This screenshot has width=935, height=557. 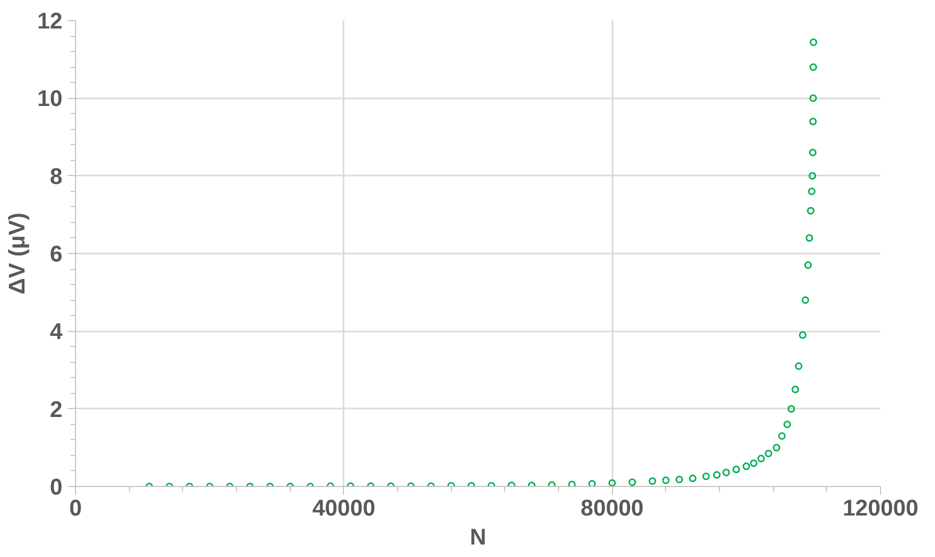 What do you see at coordinates (478, 537) in the screenshot?
I see `x-axis-title: N` at bounding box center [478, 537].